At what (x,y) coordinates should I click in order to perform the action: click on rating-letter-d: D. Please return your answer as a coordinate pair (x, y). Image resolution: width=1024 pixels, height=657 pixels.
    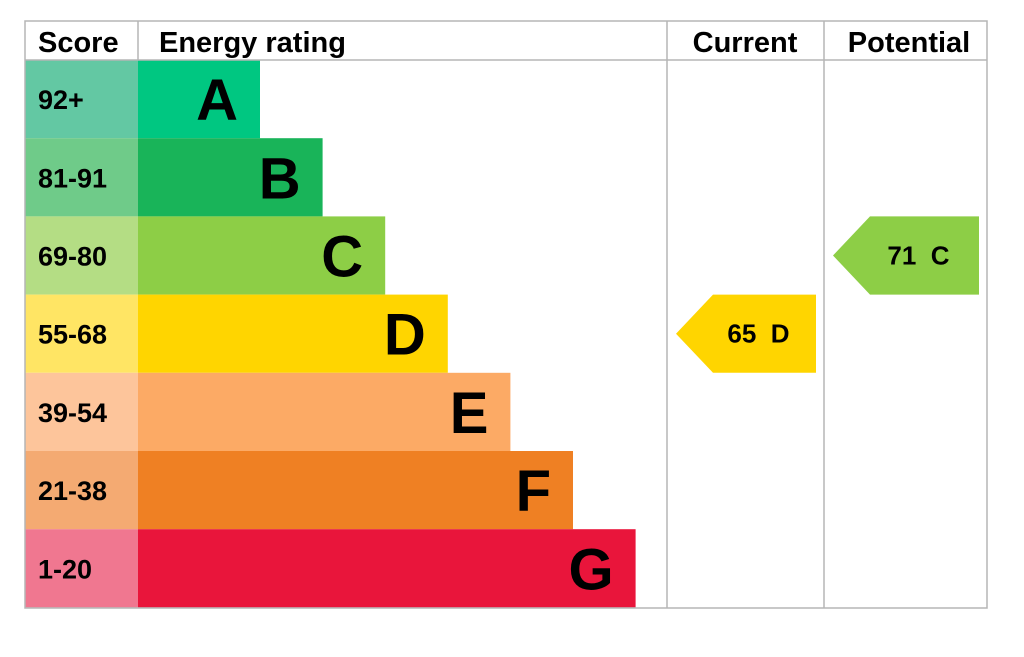
    Looking at the image, I should click on (405, 335).